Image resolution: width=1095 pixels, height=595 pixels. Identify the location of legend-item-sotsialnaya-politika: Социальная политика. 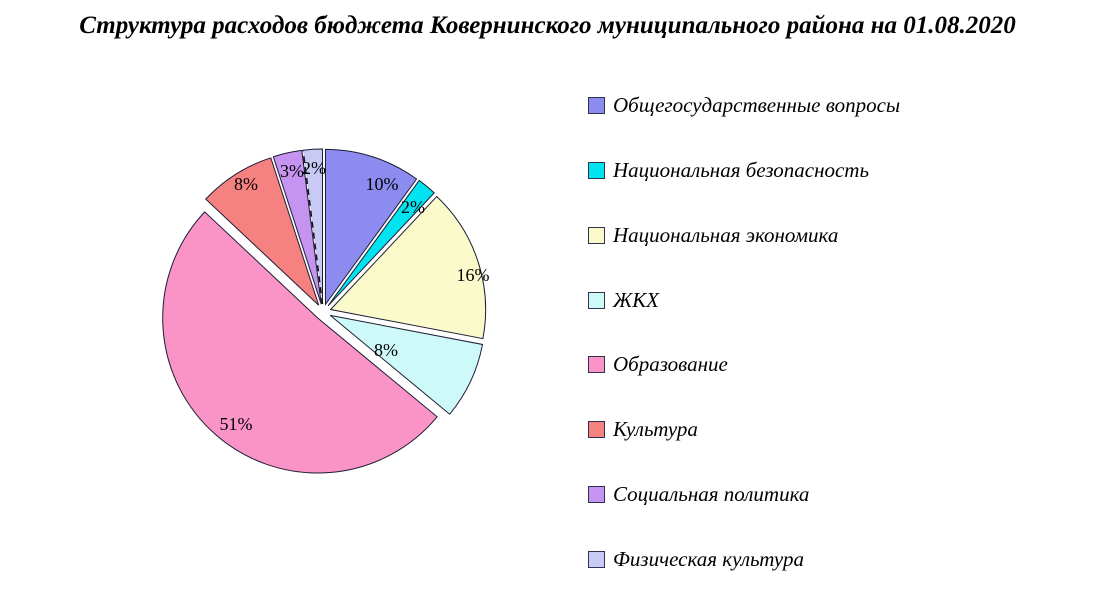
(698, 494).